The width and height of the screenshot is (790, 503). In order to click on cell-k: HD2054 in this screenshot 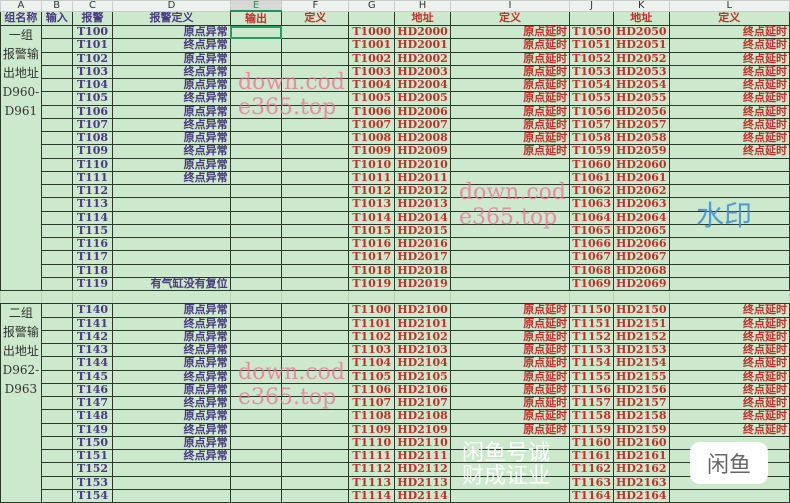, I will do `click(641, 85)`.